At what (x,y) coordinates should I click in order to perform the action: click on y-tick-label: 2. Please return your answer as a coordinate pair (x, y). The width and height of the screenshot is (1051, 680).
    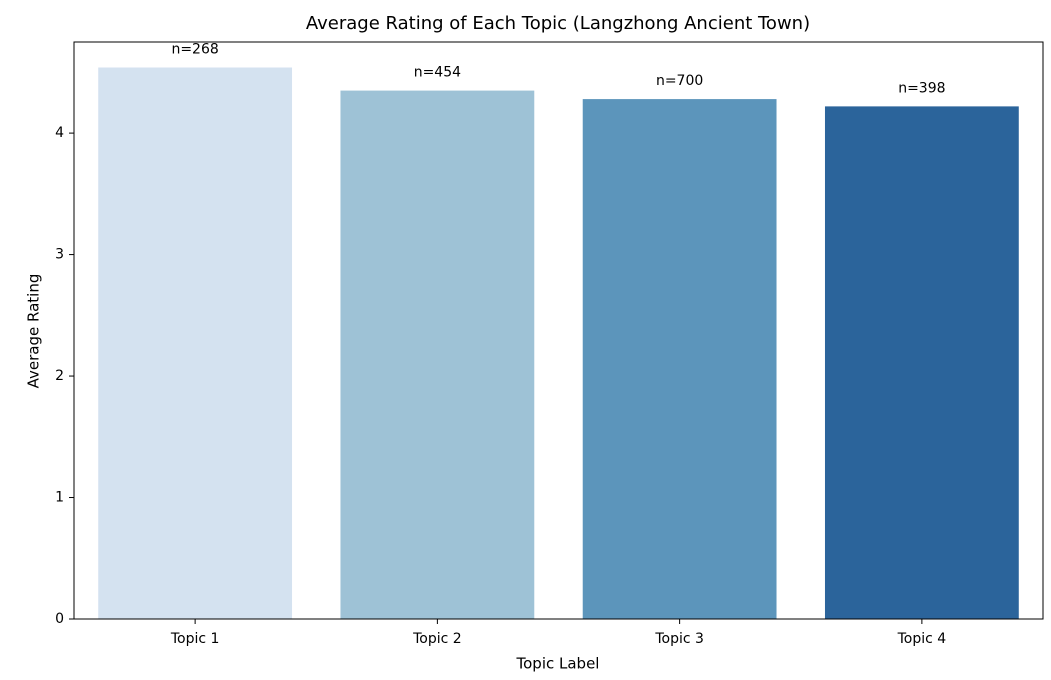
    Looking at the image, I should click on (59, 376).